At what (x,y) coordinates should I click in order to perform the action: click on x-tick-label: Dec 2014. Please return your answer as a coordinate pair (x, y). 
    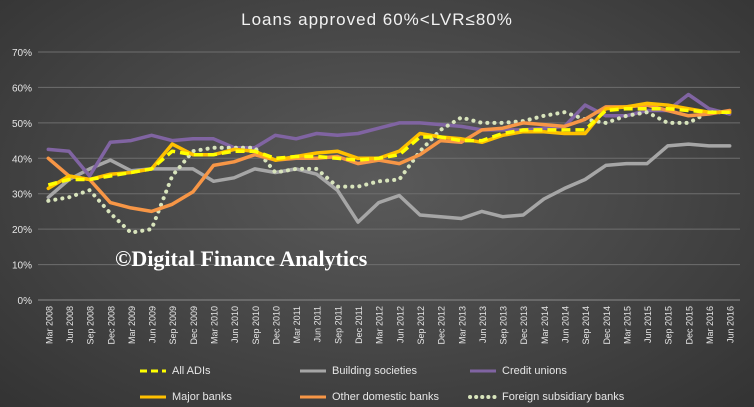
    Looking at the image, I should click on (607, 325).